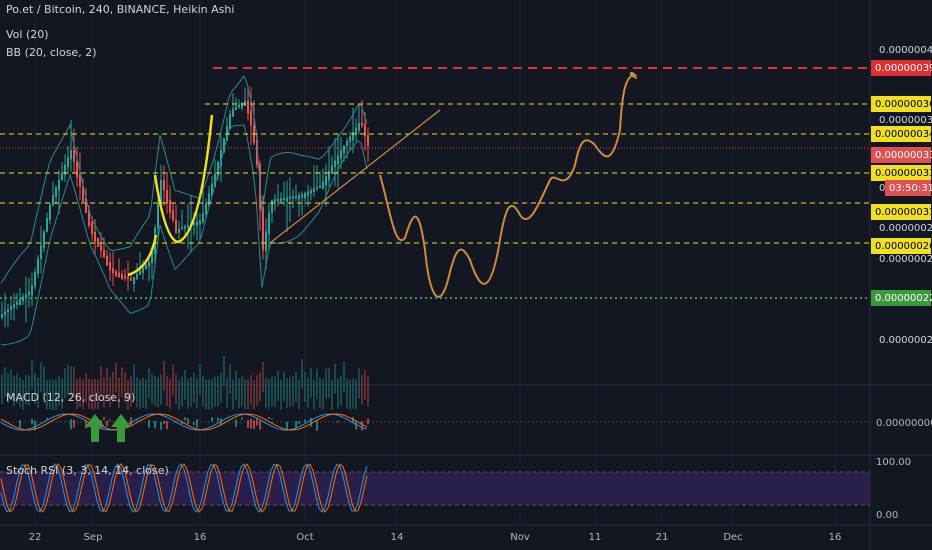 The image size is (932, 550). I want to click on price-label: 0.00000034, so click(903, 134).